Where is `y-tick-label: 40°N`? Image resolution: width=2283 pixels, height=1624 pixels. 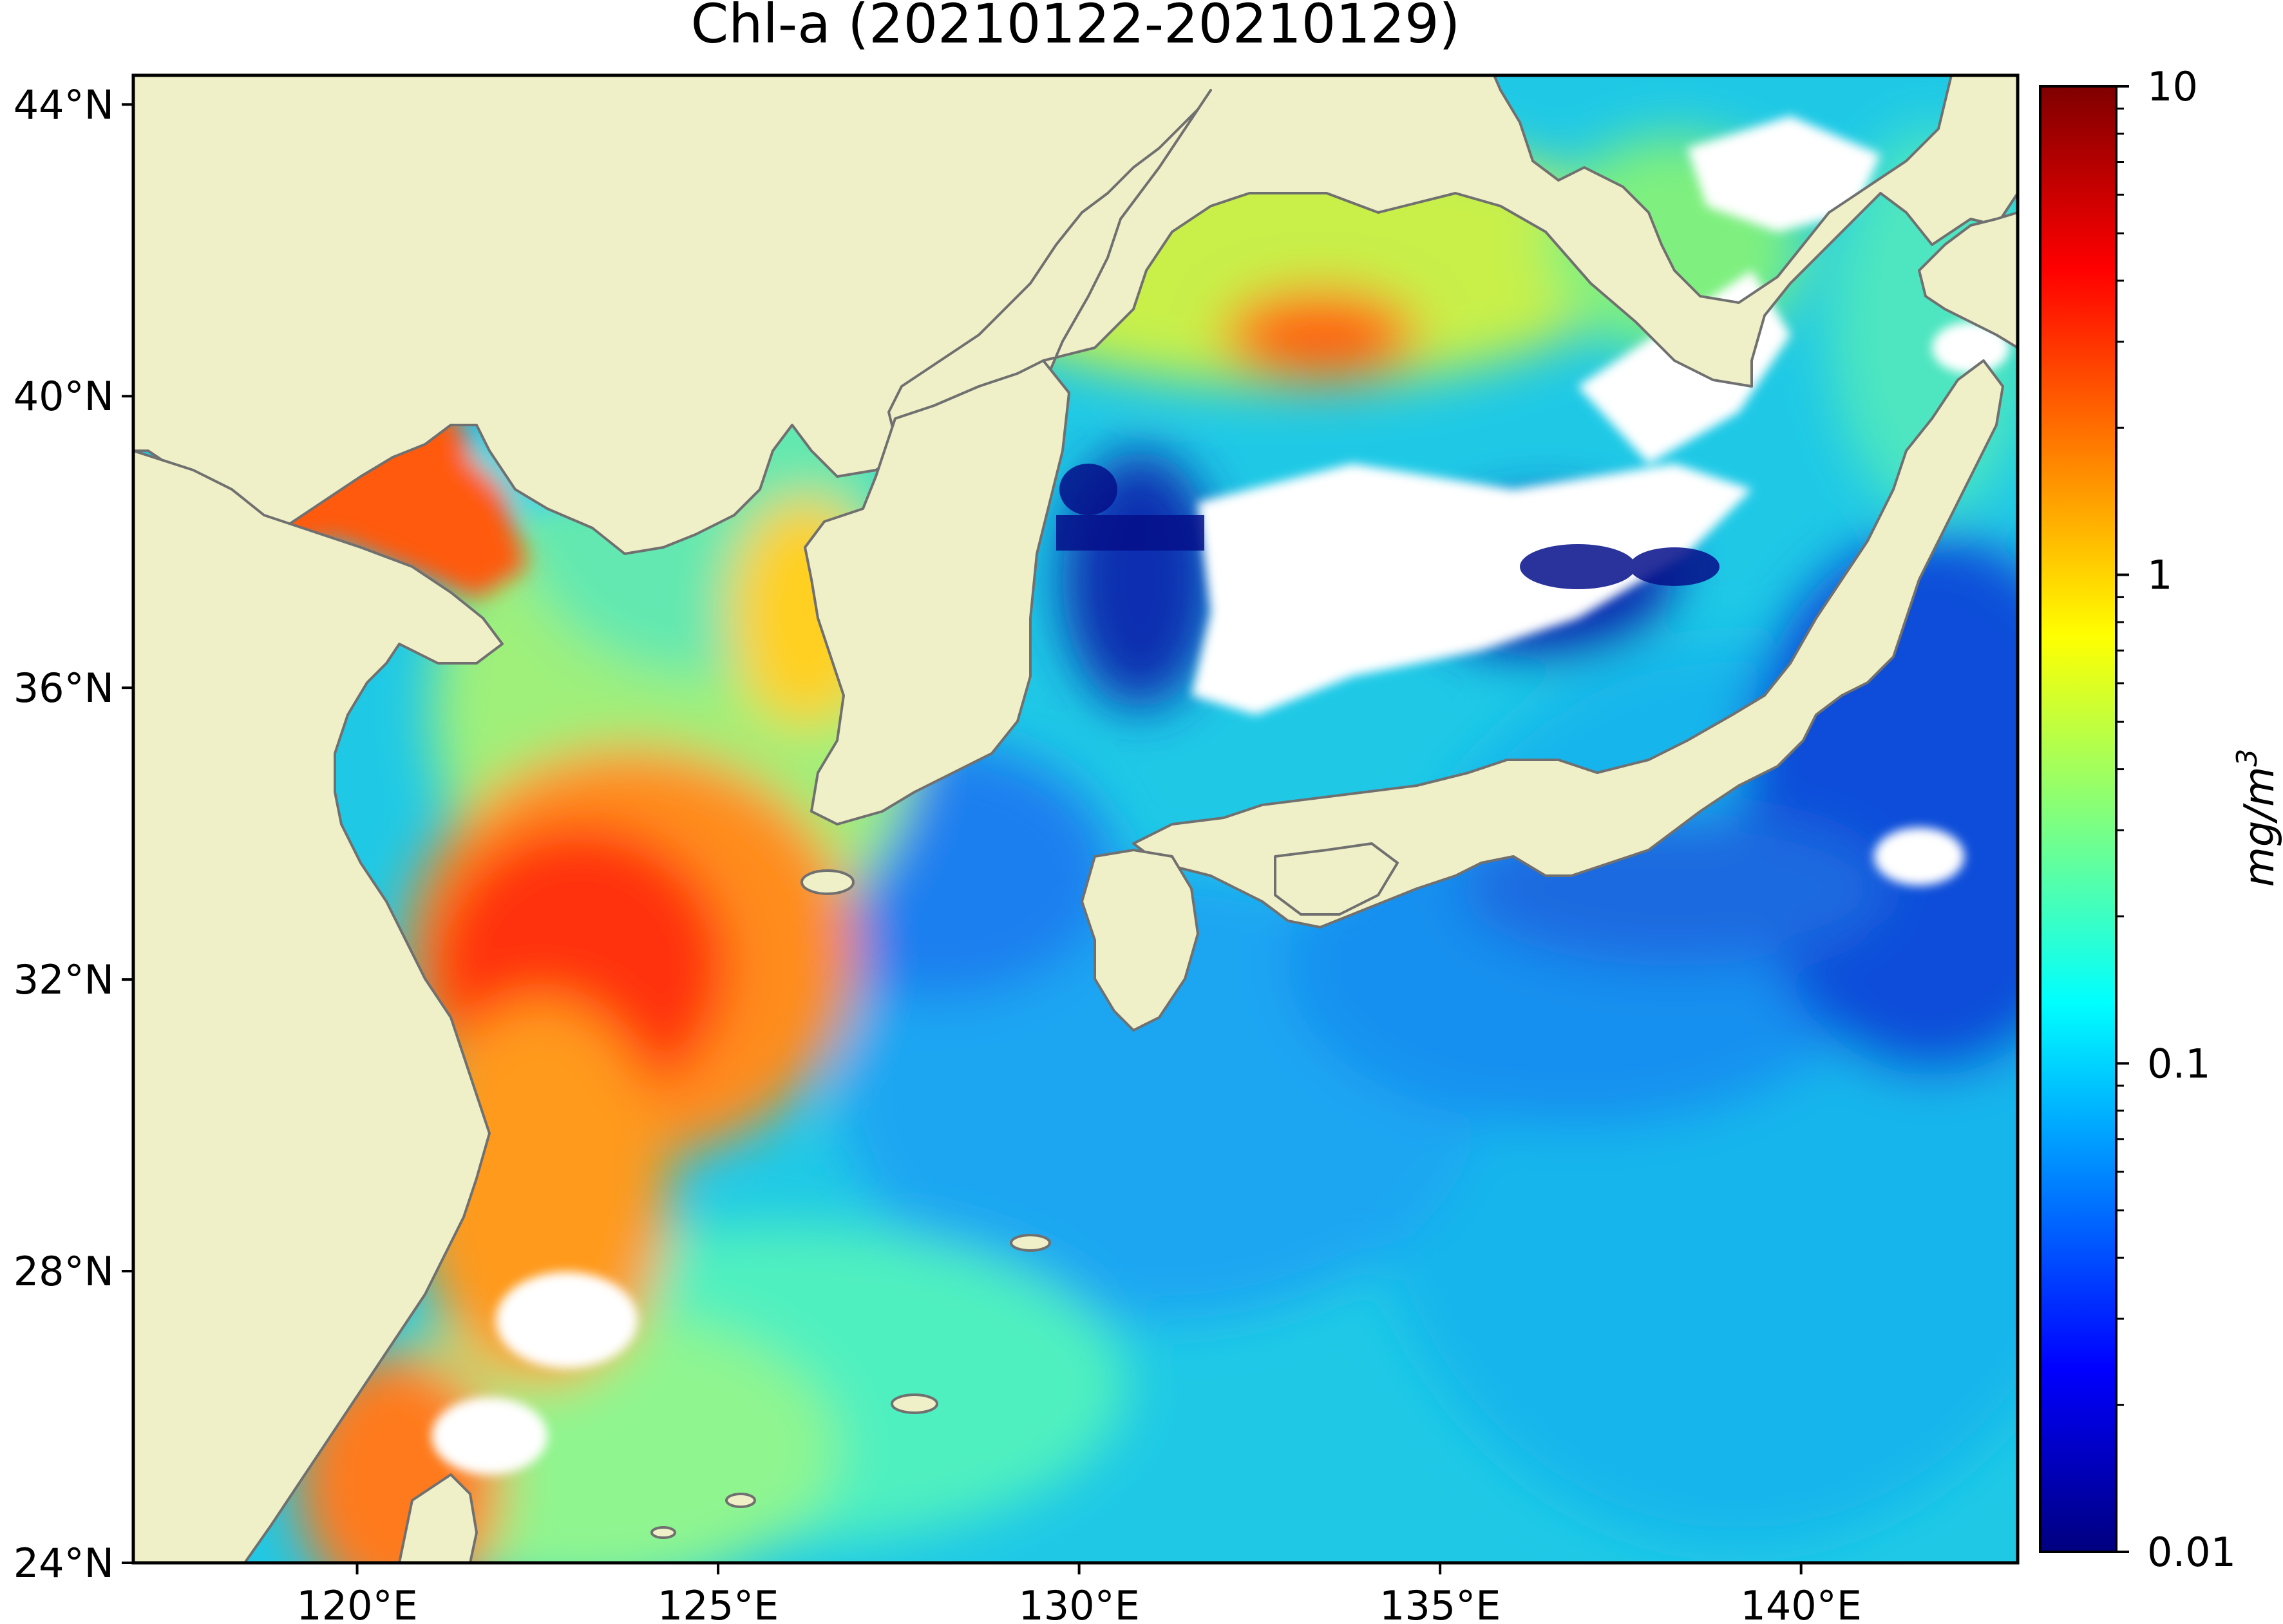
y-tick-label: 40°N is located at coordinates (64, 396).